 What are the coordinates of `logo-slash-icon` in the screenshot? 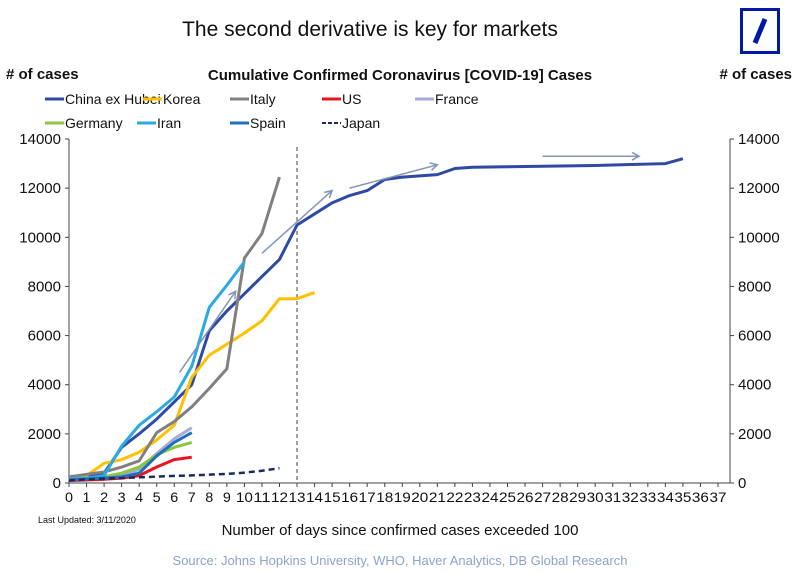 It's located at (760, 31).